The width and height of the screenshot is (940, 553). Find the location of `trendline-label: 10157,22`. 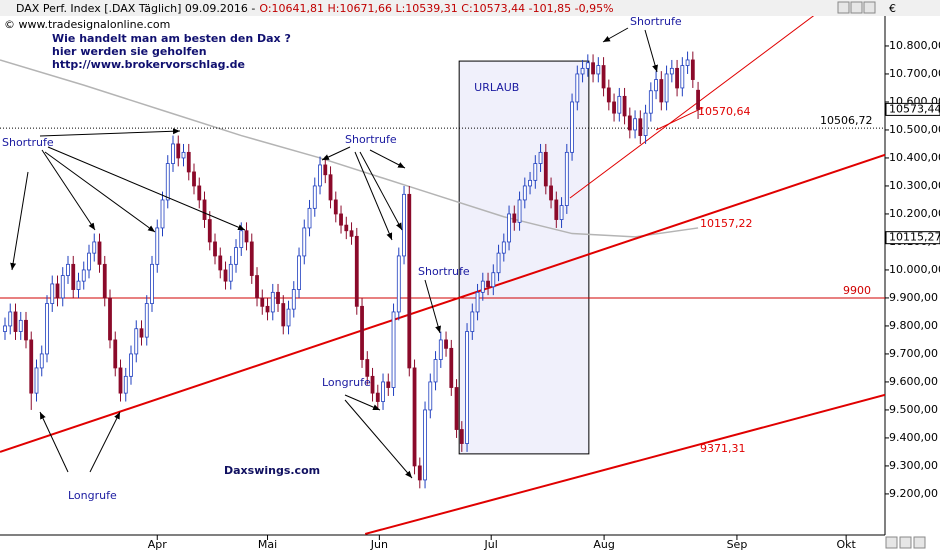

trendline-label: 10157,22 is located at coordinates (726, 223).